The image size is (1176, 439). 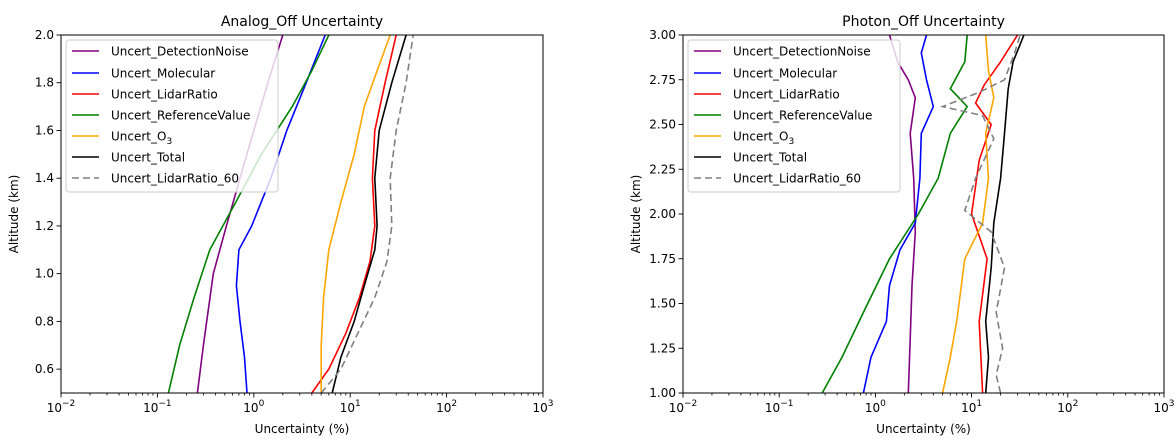 I want to click on y-tick-label: 2.50, so click(x=662, y=125).